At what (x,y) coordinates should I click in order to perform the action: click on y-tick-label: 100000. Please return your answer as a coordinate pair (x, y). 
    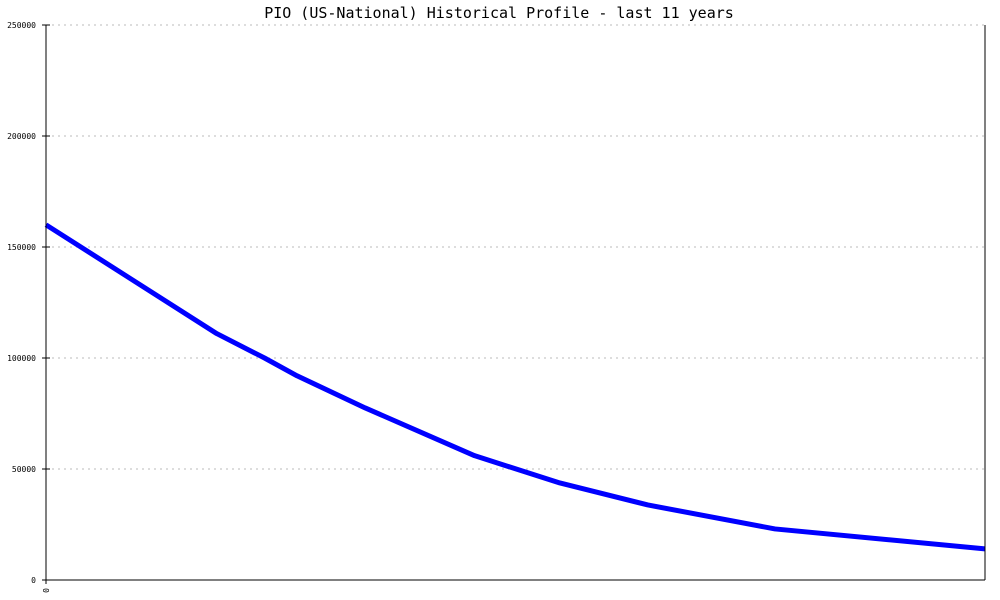
    Looking at the image, I should click on (21, 358).